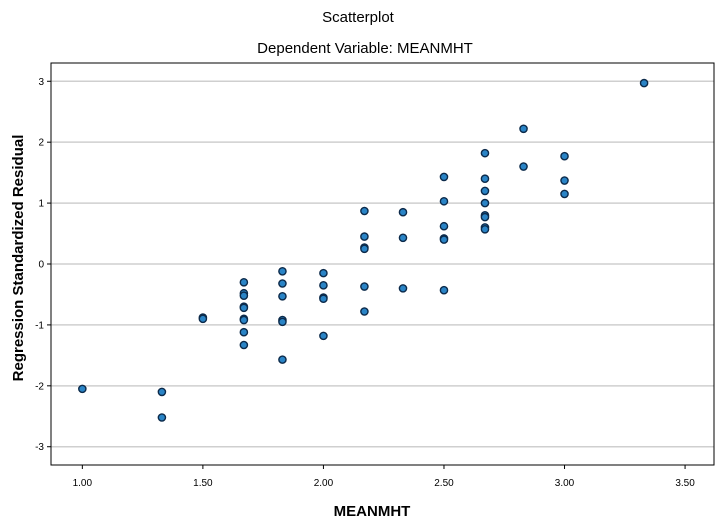 This screenshot has height=522, width=717. What do you see at coordinates (83, 483) in the screenshot?
I see `x-tick-label: 1.00` at bounding box center [83, 483].